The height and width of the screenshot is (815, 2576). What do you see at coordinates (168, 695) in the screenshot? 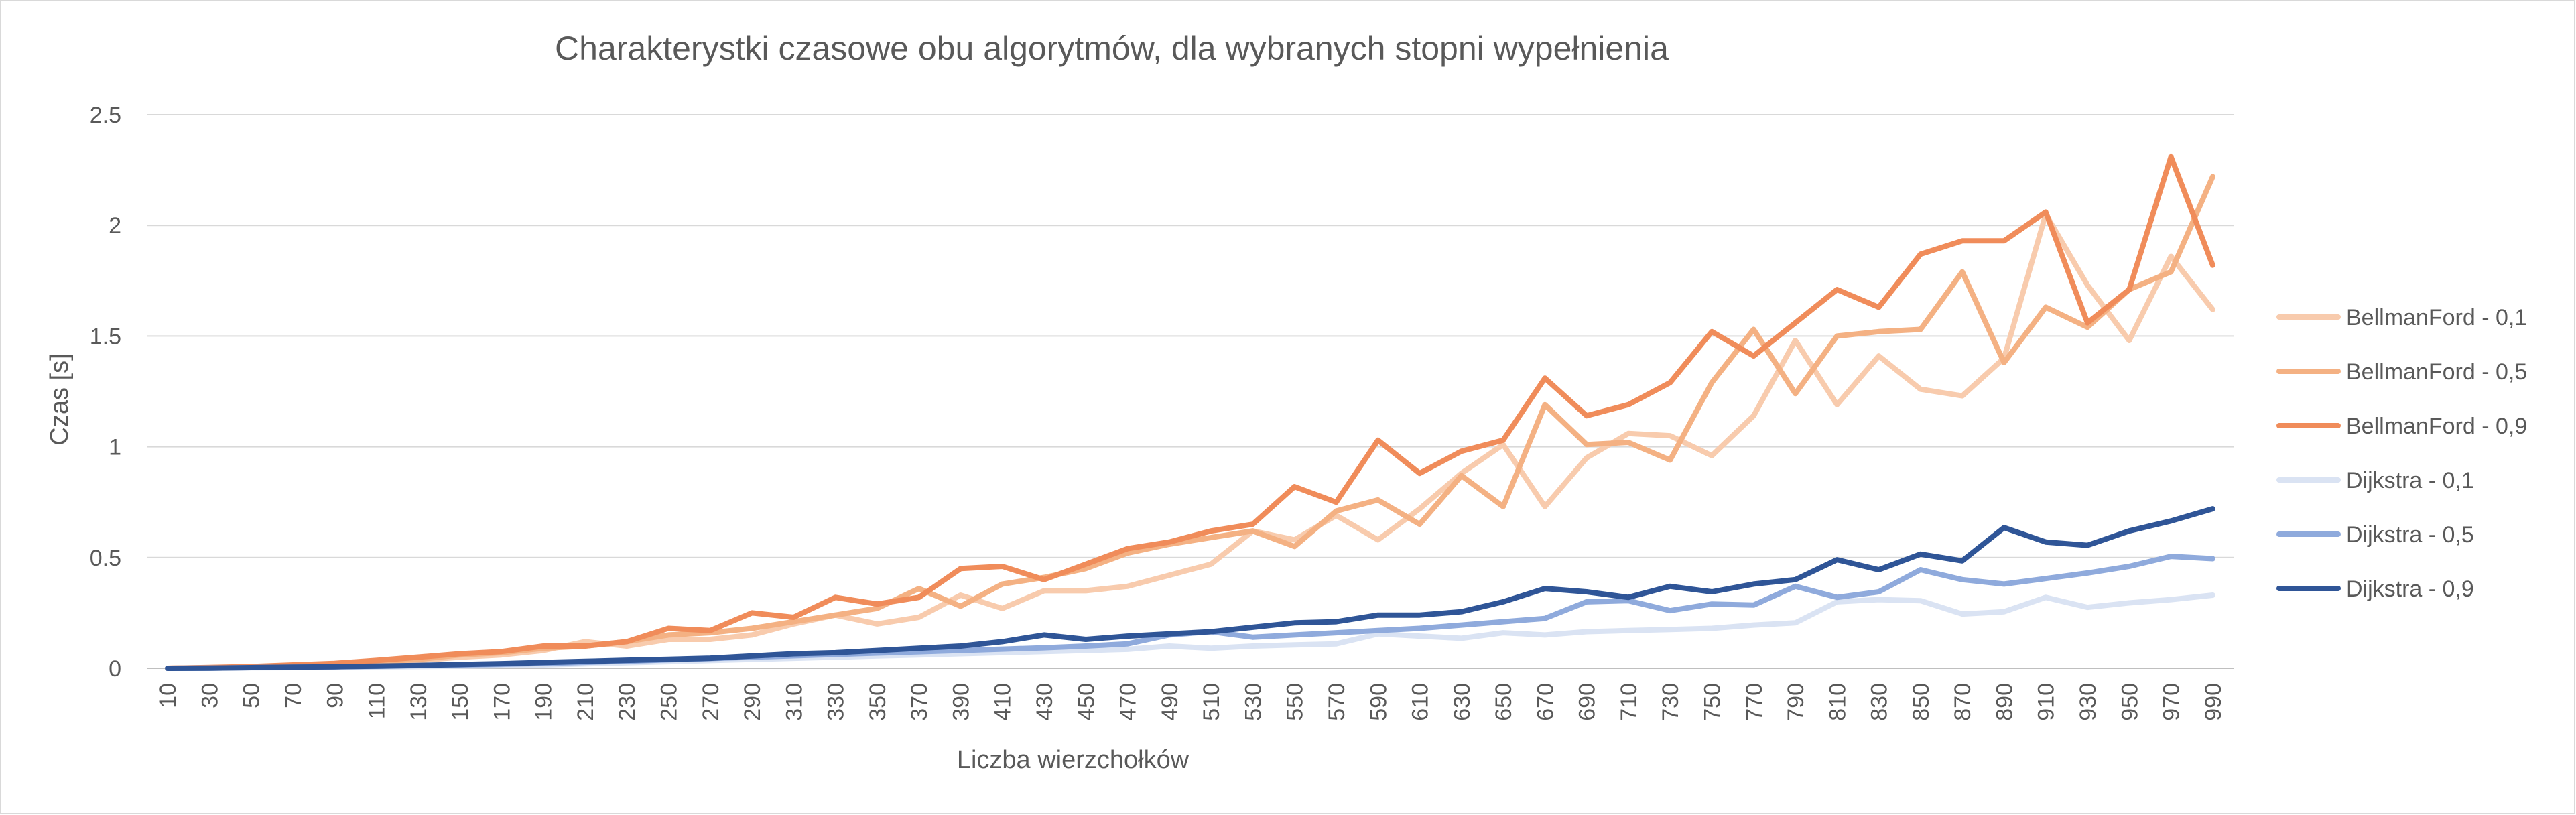
I see `x-tick-label: 10` at bounding box center [168, 695].